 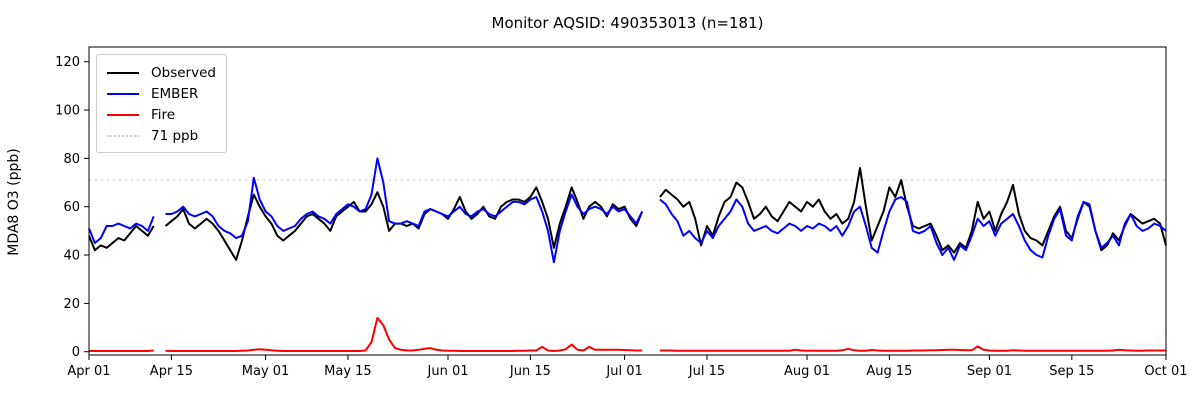 I want to click on y-axis-label: MDA8 O3 (ppb), so click(x=14, y=202).